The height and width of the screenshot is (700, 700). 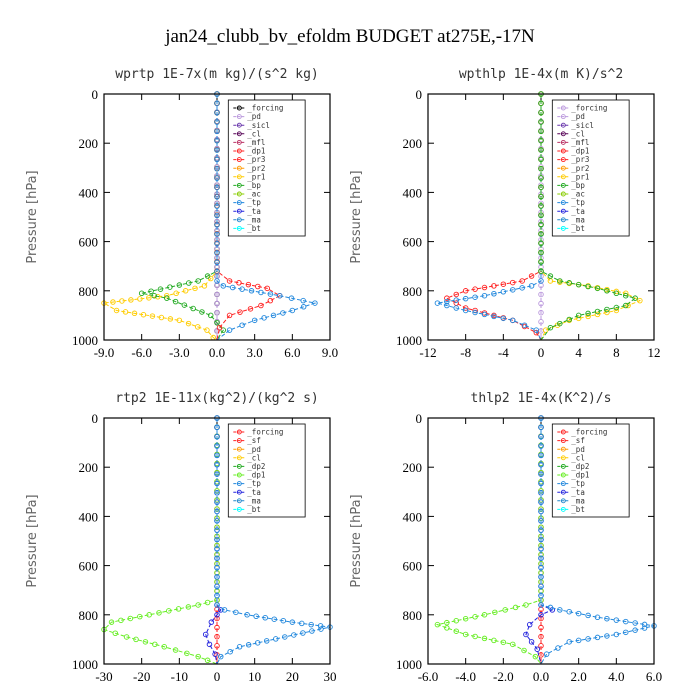 What do you see at coordinates (254, 185) in the screenshot?
I see `legend-entry: _bp` at bounding box center [254, 185].